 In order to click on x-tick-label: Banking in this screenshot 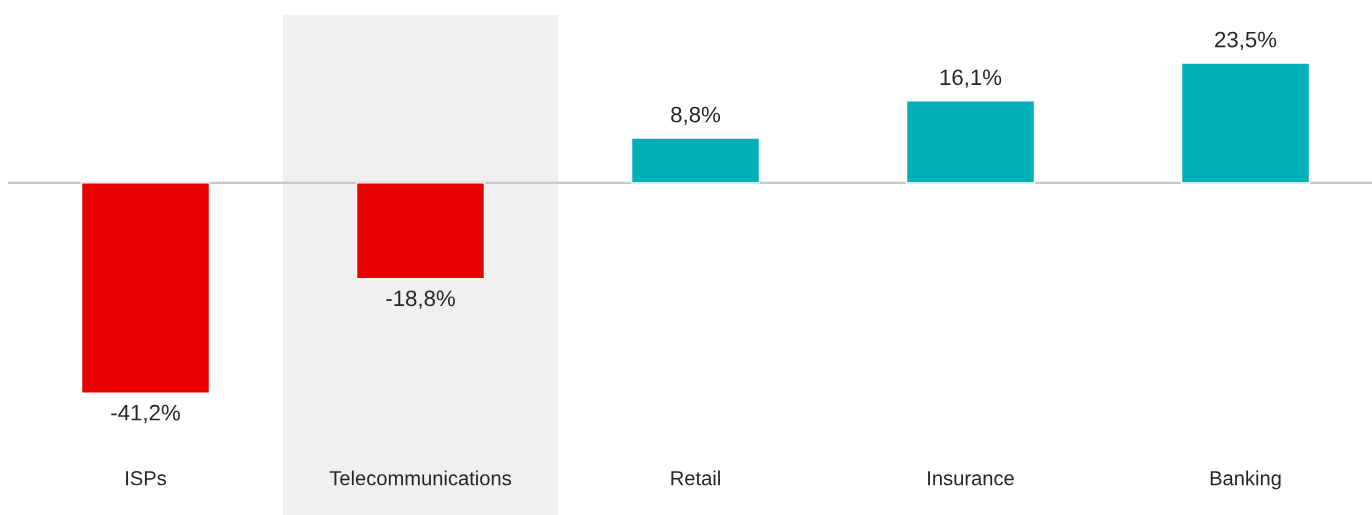, I will do `click(1245, 480)`.